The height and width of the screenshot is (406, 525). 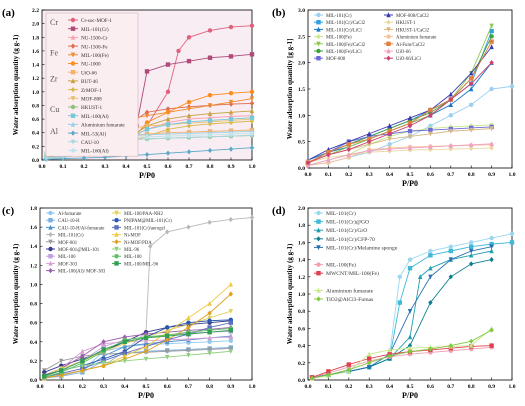 I want to click on y-tick-label: 0.6, so click(x=301, y=329).